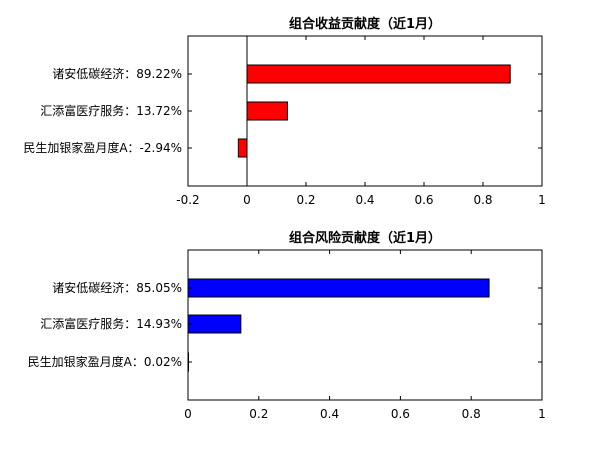  What do you see at coordinates (105, 361) in the screenshot?
I see `category-label: 民生加银家盈月度A：0.02%` at bounding box center [105, 361].